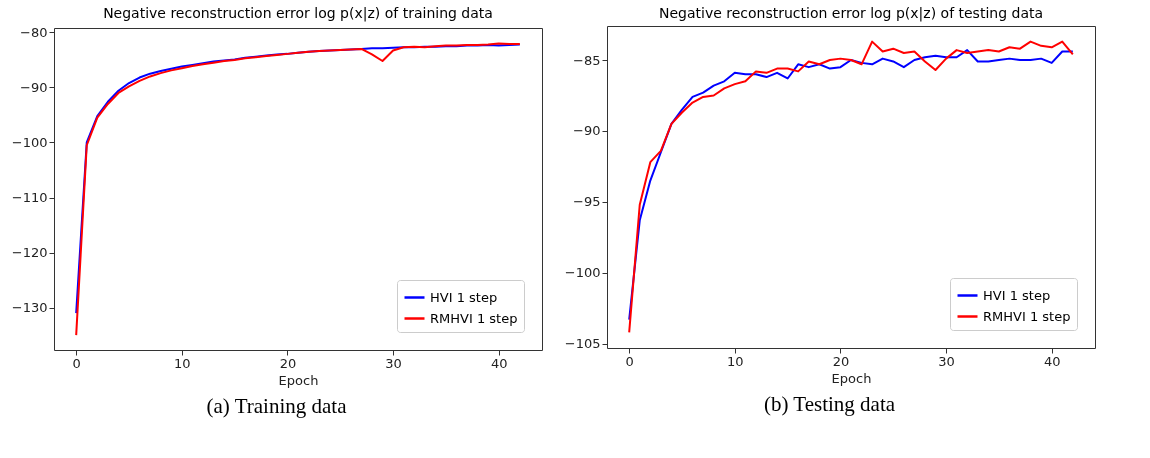 The height and width of the screenshot is (458, 1150). I want to click on y-tick-label: −110, so click(29, 198).